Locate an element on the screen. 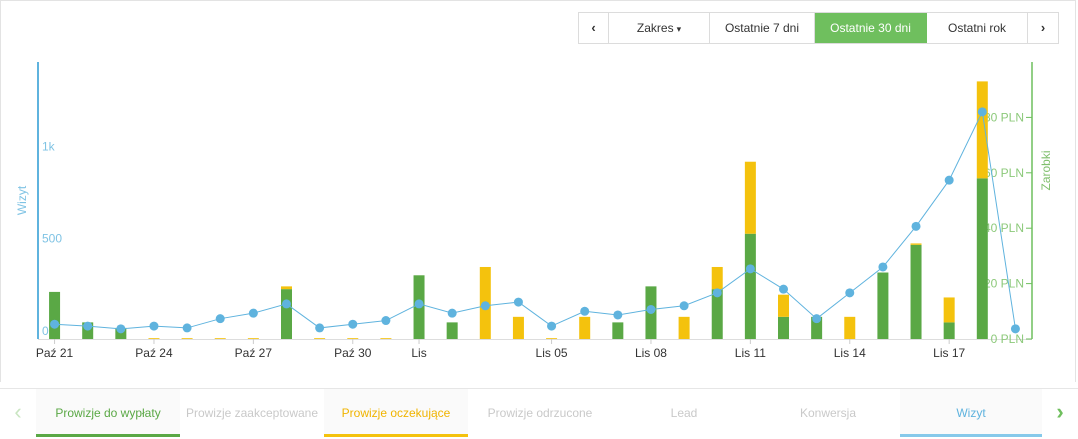 The height and width of the screenshot is (439, 1078). x-tick-label: Lis 05 is located at coordinates (552, 353).